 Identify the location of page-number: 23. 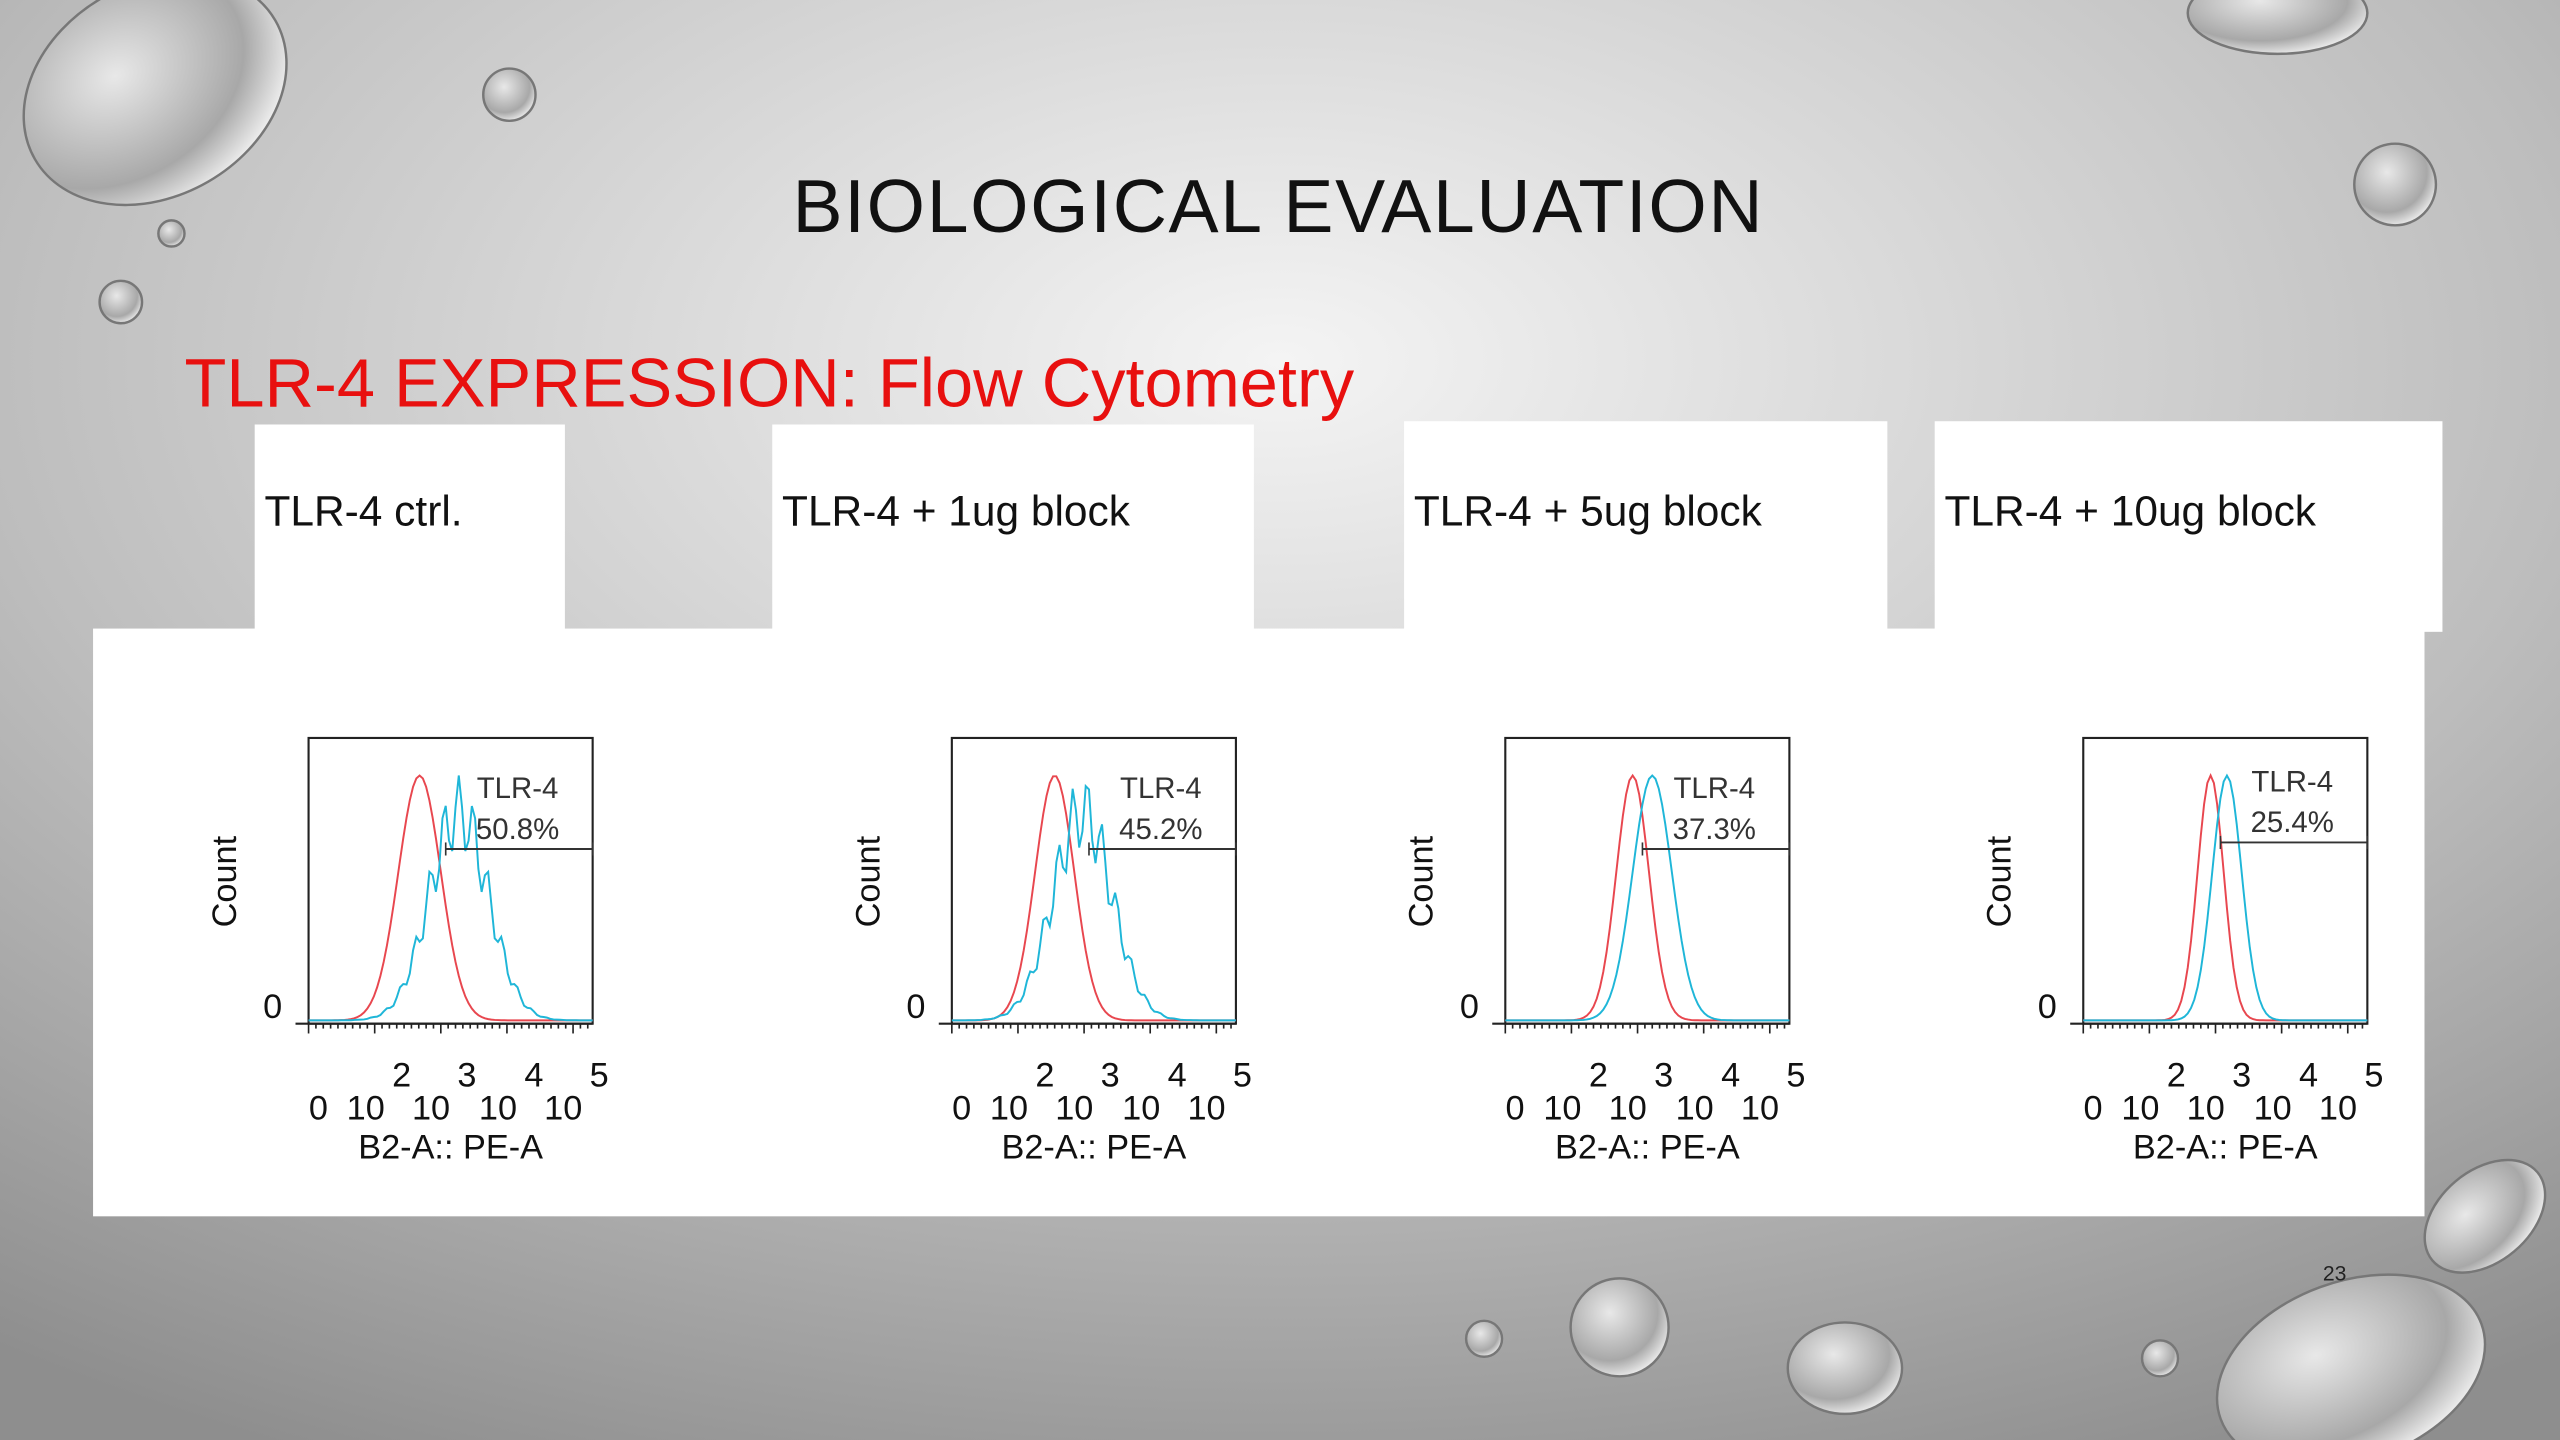
(2335, 1274).